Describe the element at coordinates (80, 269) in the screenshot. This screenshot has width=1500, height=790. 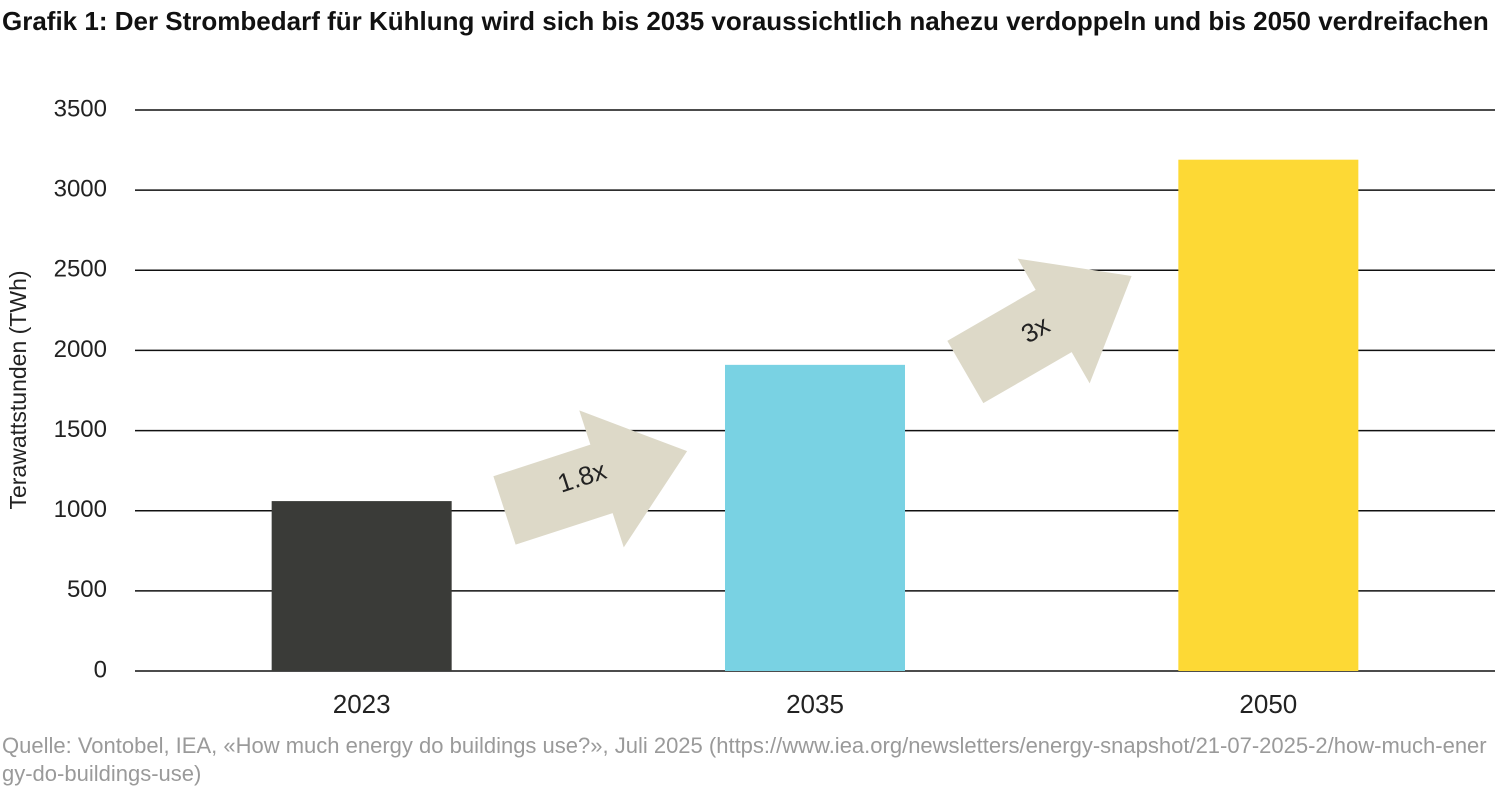
I see `y-tick-label: 2500` at that location.